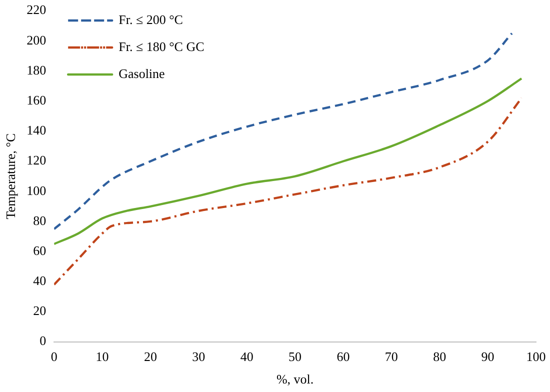  Describe the element at coordinates (10, 176) in the screenshot. I see `y-axis-title: Temperature, °C` at that location.